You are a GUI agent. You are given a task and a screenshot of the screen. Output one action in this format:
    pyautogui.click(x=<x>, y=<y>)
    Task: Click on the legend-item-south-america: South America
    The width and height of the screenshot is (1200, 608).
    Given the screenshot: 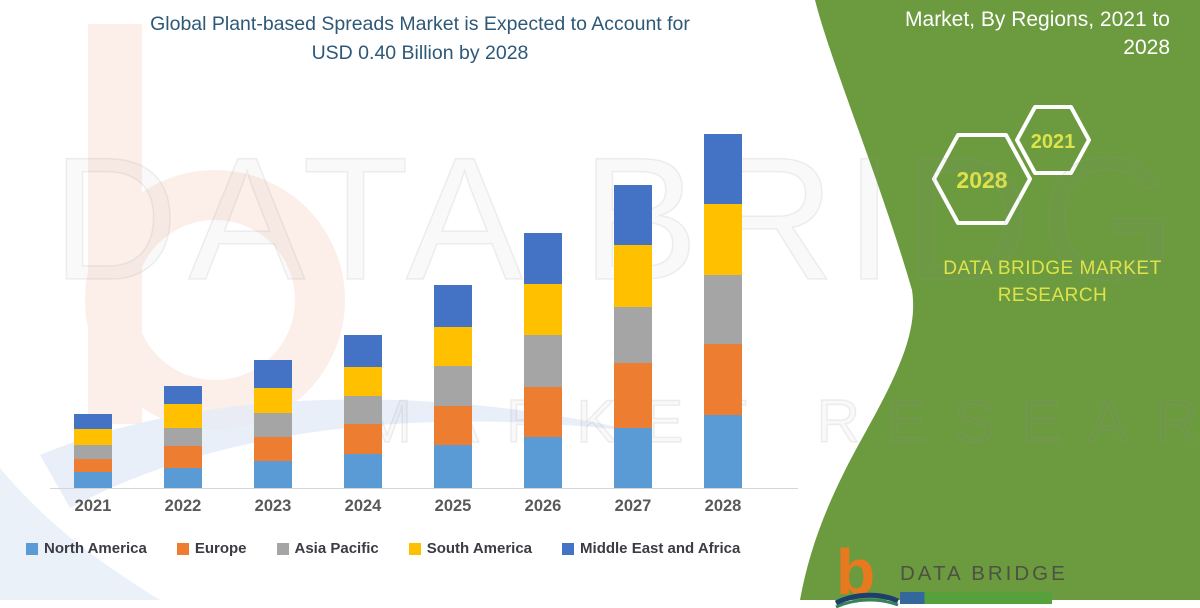 What is the action you would take?
    pyautogui.click(x=470, y=548)
    